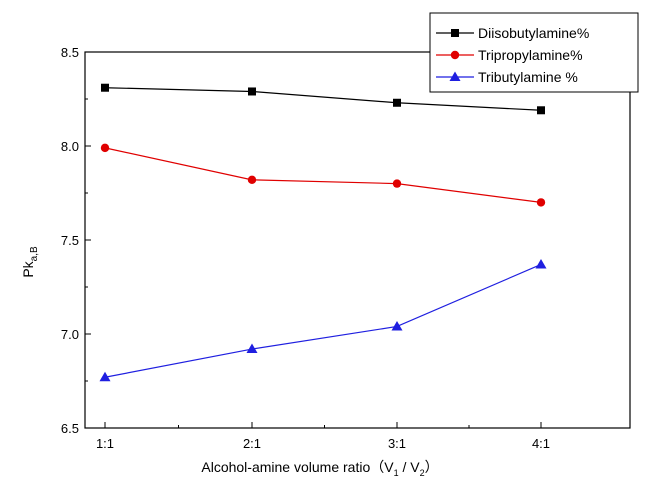  What do you see at coordinates (410, 467) in the screenshot?
I see `x-axis-title-mid: / V` at bounding box center [410, 467].